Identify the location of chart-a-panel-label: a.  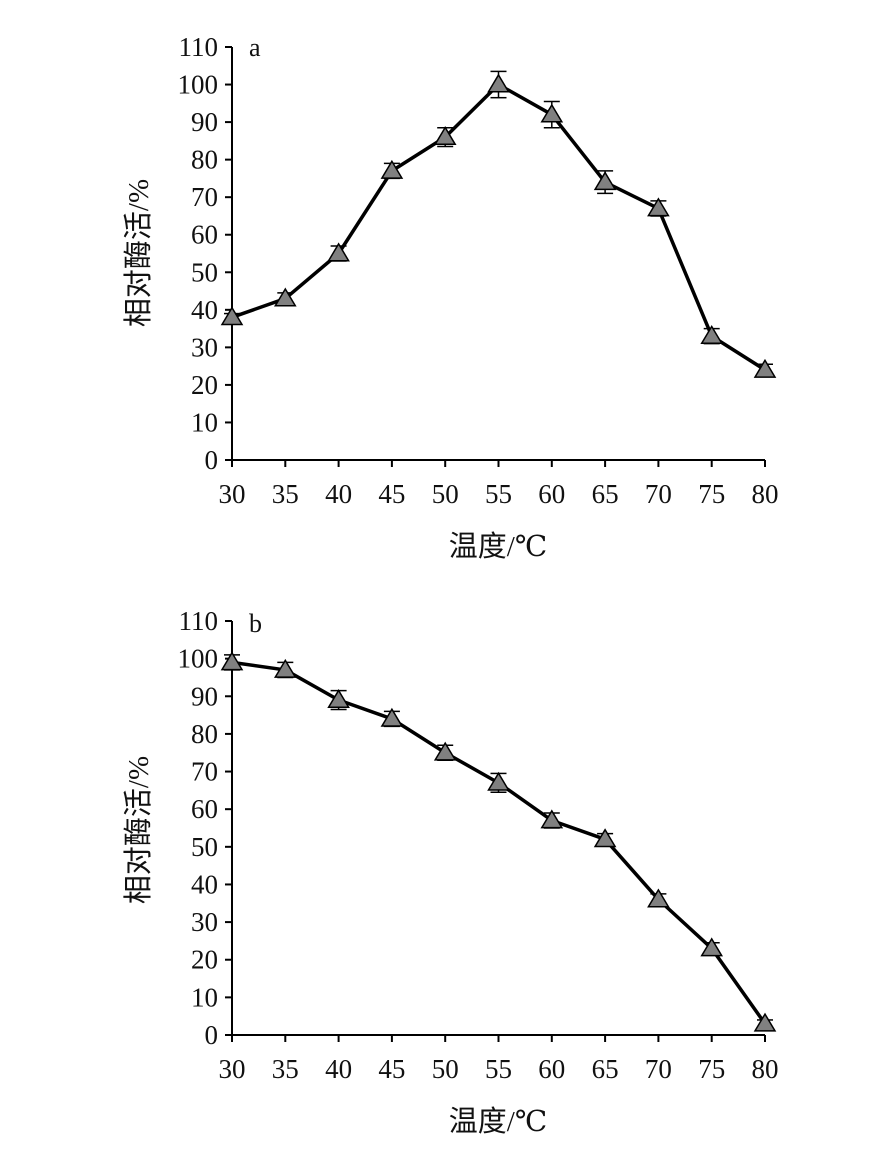
(255, 47).